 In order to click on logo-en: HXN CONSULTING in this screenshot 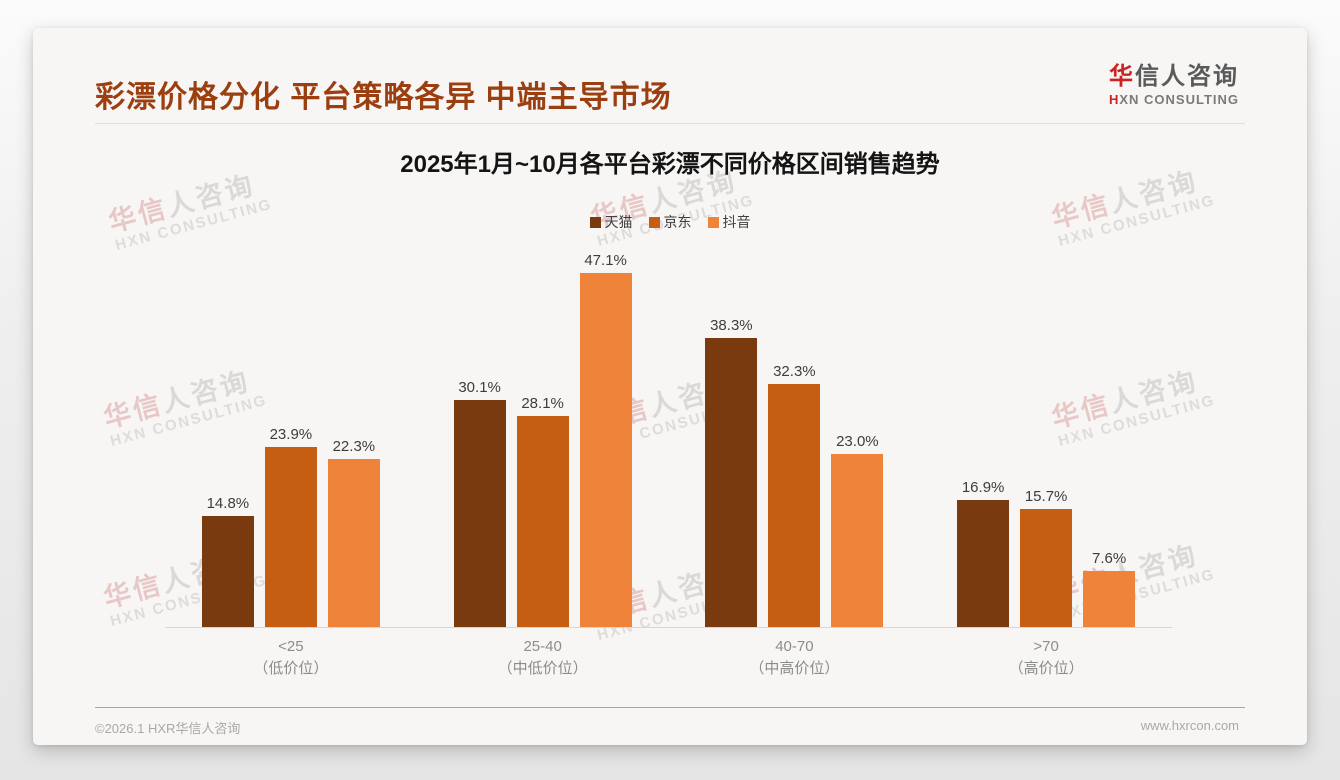, I will do `click(1174, 99)`.